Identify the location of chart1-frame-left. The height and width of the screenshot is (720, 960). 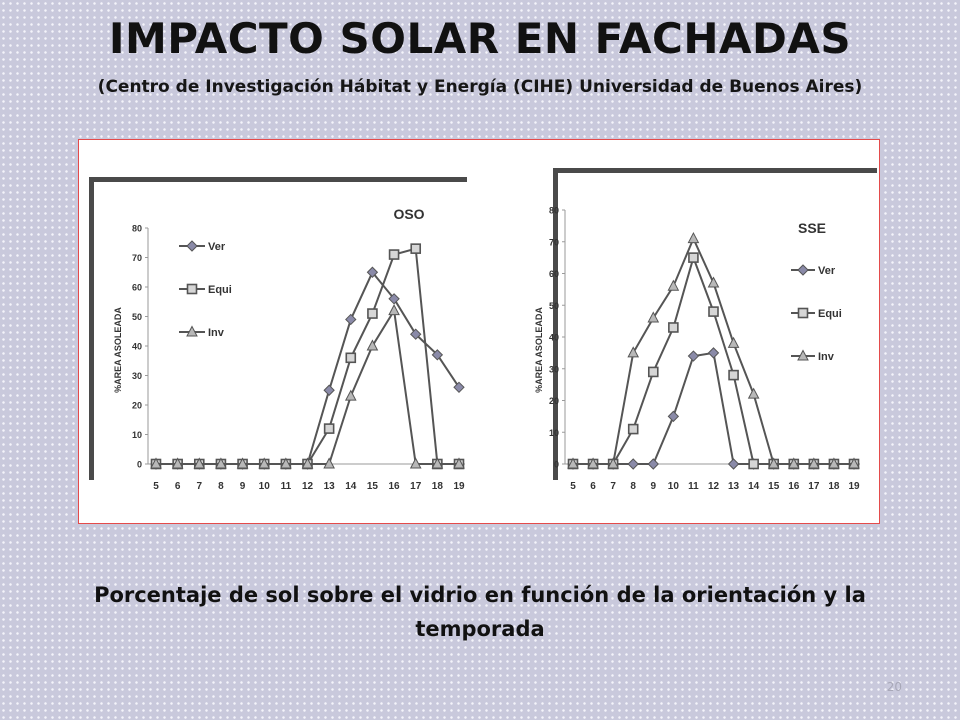
(555, 324).